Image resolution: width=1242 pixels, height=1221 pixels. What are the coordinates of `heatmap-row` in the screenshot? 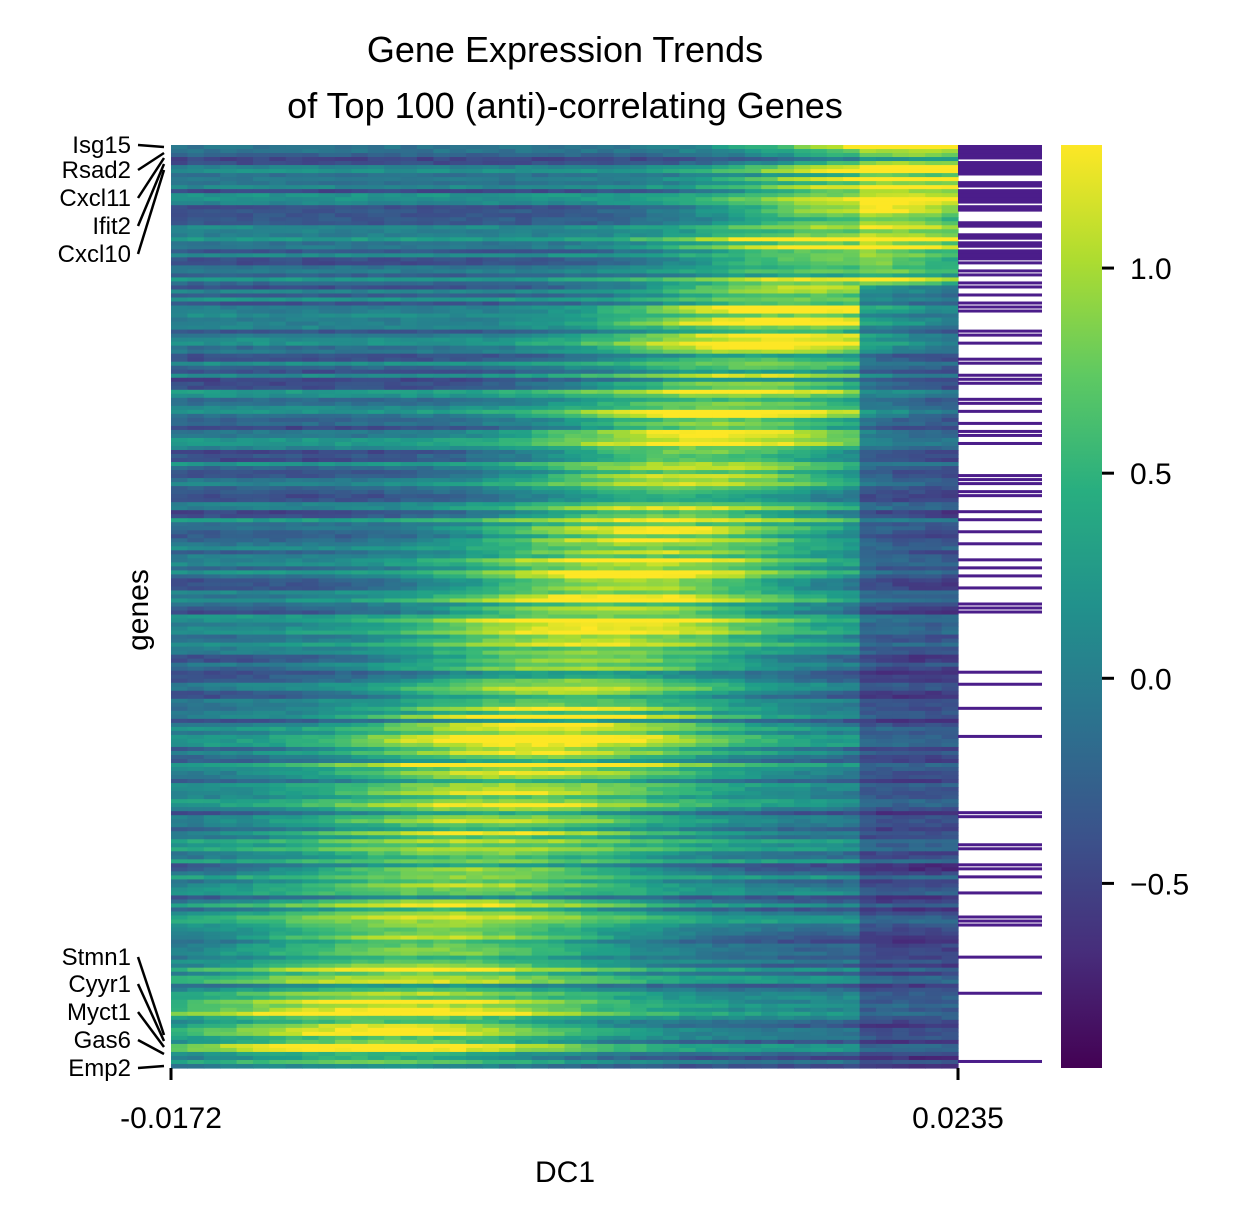 It's located at (565, 432).